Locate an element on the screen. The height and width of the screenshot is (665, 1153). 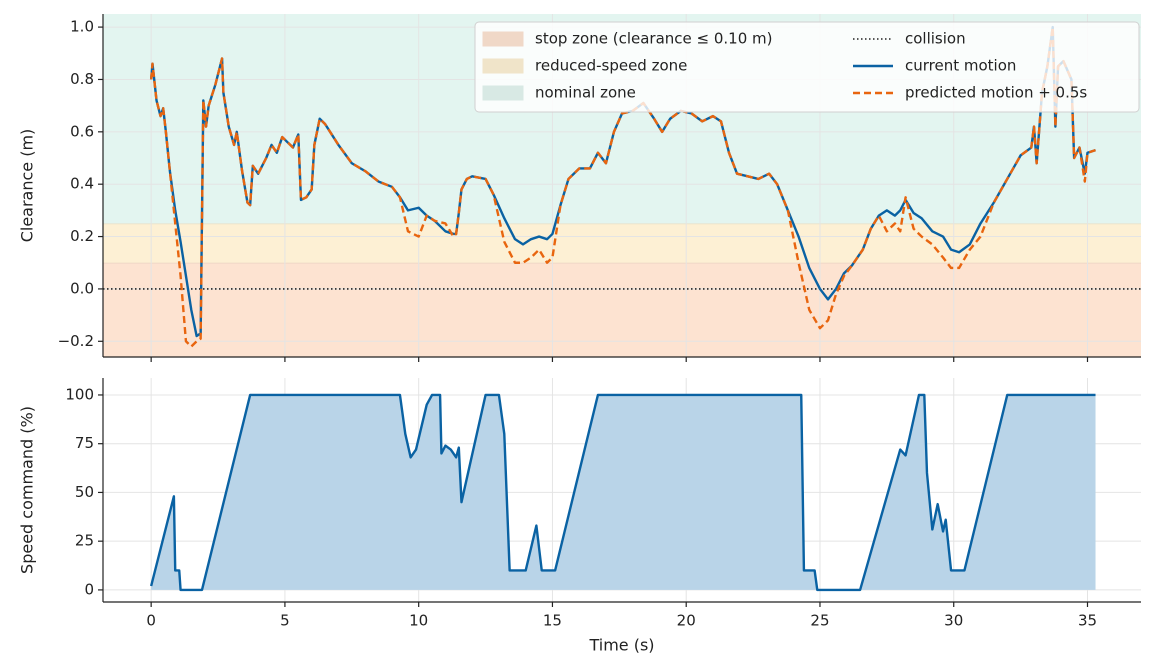
x-tick-label: 10 is located at coordinates (418, 621).